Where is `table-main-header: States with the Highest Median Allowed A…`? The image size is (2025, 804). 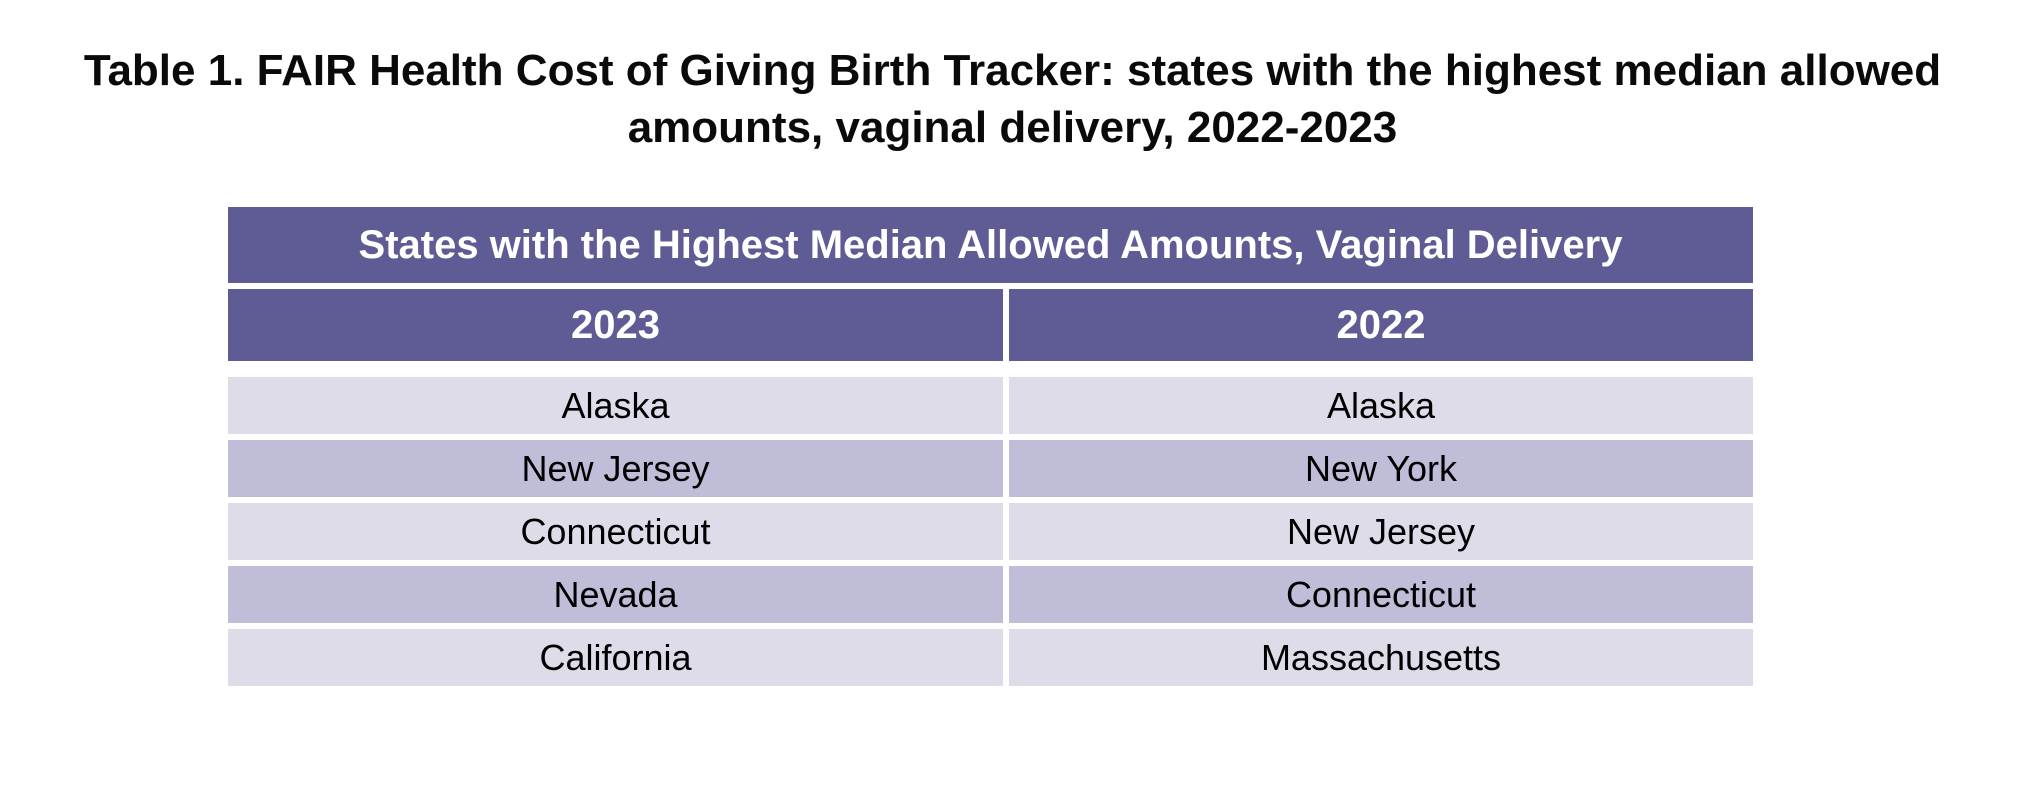
table-main-header: States with the Highest Median Allowed A… is located at coordinates (990, 245).